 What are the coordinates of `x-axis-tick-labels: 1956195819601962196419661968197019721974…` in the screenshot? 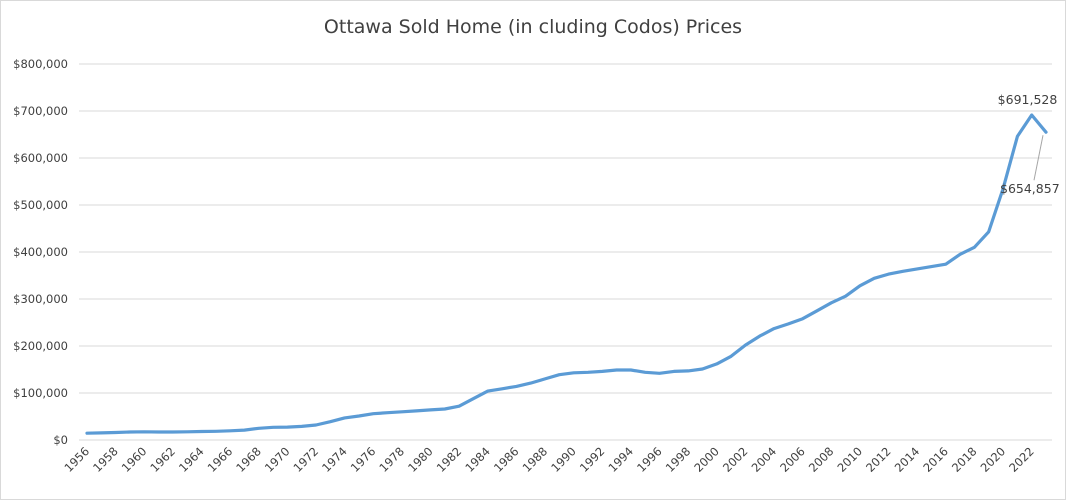 It's located at (549, 459).